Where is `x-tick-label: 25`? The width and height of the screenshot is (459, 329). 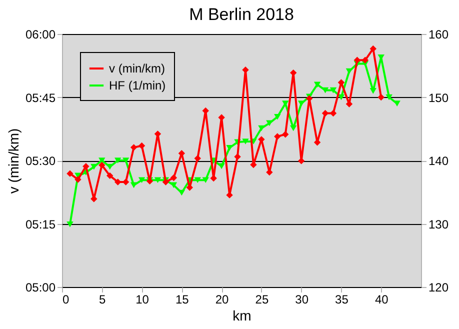 x-tick-label: 25 is located at coordinates (262, 299).